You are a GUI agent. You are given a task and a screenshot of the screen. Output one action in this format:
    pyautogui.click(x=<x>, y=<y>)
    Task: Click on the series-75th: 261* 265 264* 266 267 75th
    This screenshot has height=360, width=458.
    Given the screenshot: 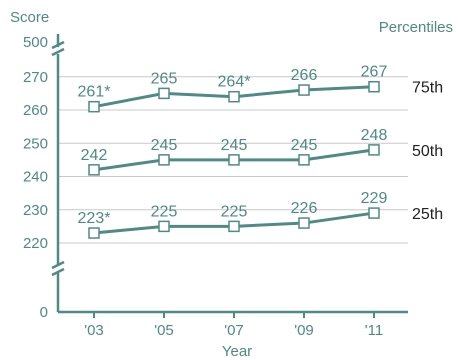 What is the action you would take?
    pyautogui.click(x=260, y=88)
    